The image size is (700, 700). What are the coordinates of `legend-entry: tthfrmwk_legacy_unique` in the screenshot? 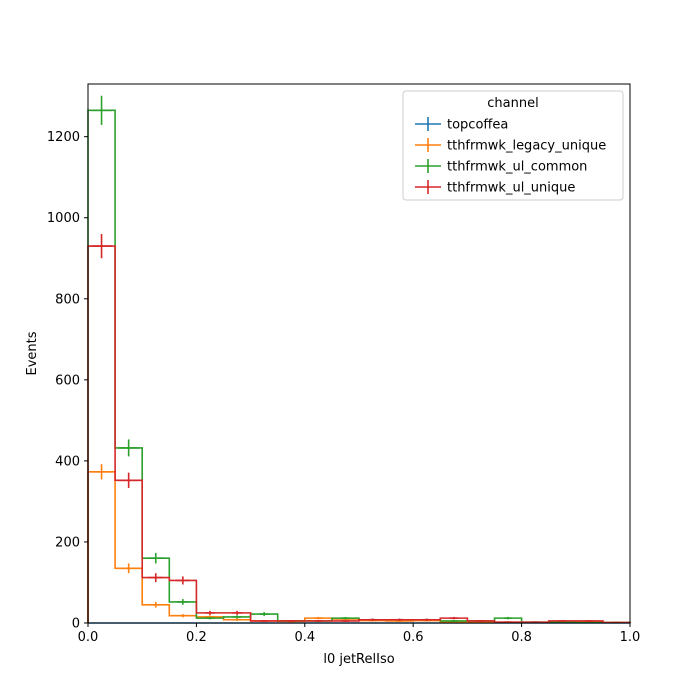 It's located at (510, 146).